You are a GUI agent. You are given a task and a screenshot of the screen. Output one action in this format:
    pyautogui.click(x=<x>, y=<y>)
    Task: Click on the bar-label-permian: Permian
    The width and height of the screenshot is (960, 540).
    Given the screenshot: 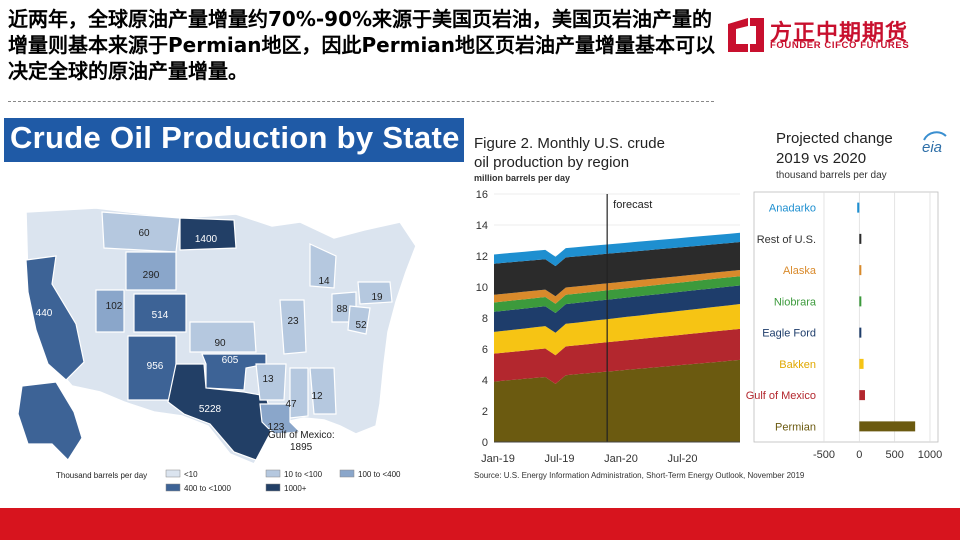 What is the action you would take?
    pyautogui.click(x=795, y=427)
    